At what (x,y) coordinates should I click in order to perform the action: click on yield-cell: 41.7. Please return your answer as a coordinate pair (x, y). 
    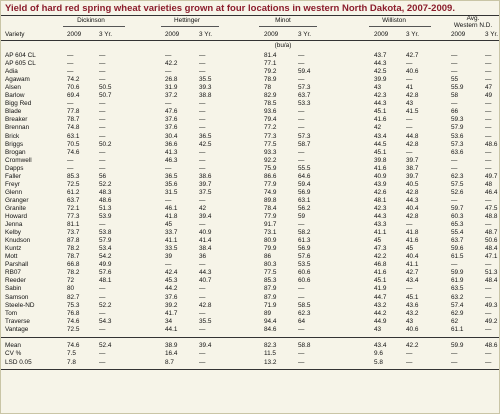
    Looking at the image, I should click on (171, 313).